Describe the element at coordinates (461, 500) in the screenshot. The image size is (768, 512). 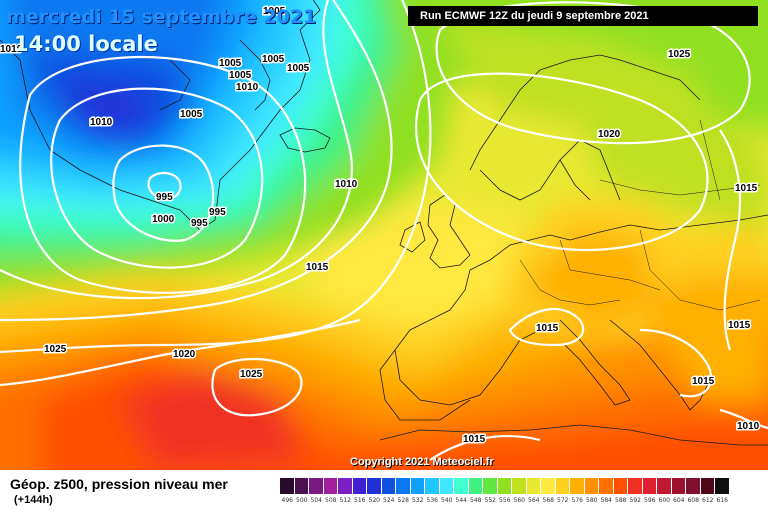
I see `color-scale-label: 544` at that location.